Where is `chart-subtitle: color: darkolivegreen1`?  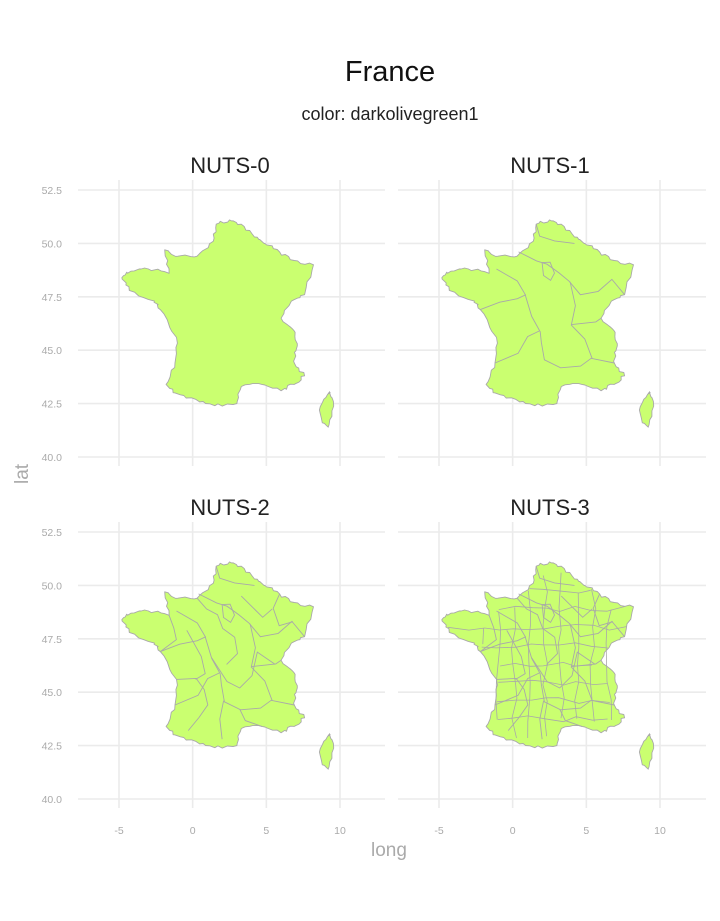 chart-subtitle: color: darkolivegreen1 is located at coordinates (390, 114).